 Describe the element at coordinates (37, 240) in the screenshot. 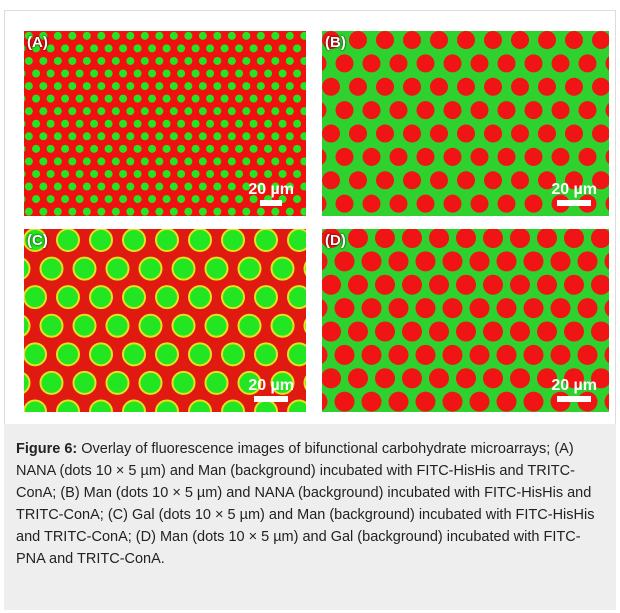

I see `panel-label: (C)` at that location.